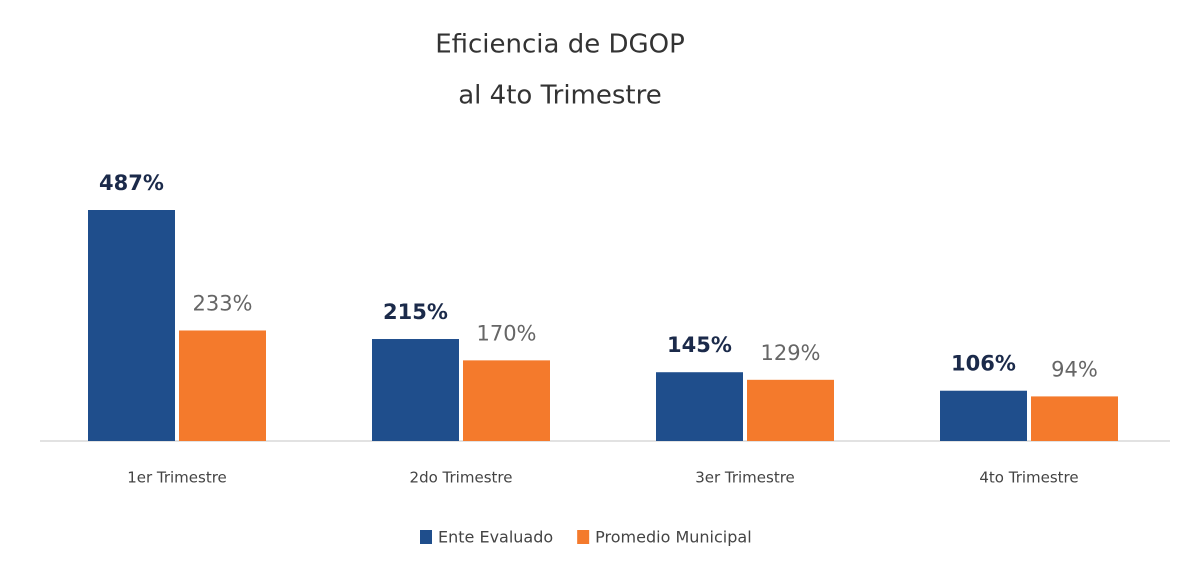 This screenshot has width=1188, height=575. What do you see at coordinates (506, 333) in the screenshot?
I see `data-label: 170%` at bounding box center [506, 333].